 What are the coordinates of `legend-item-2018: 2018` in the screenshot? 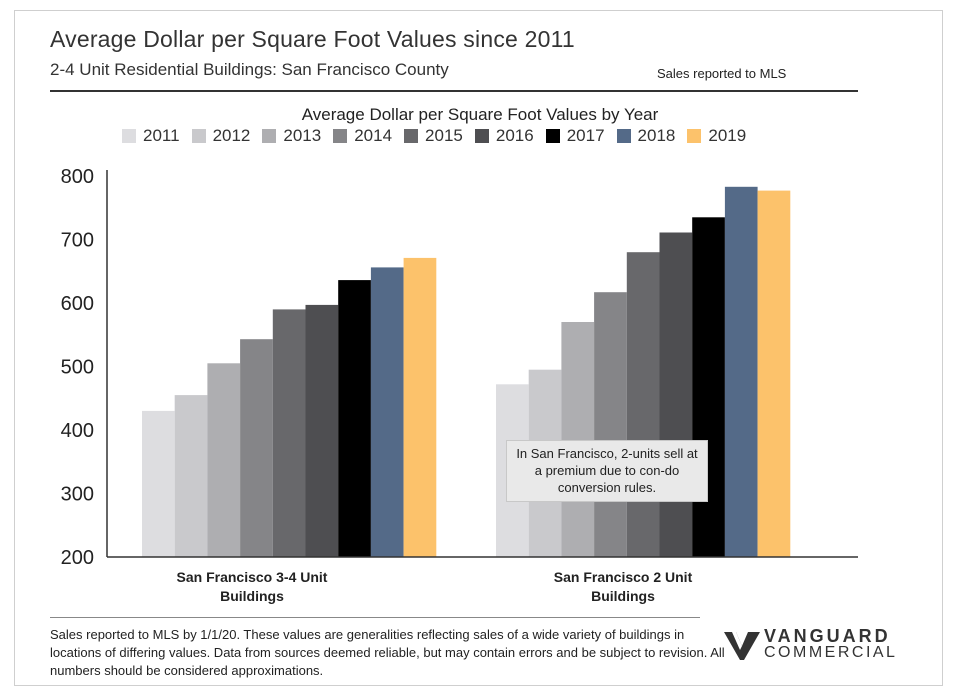 It's located at (646, 136).